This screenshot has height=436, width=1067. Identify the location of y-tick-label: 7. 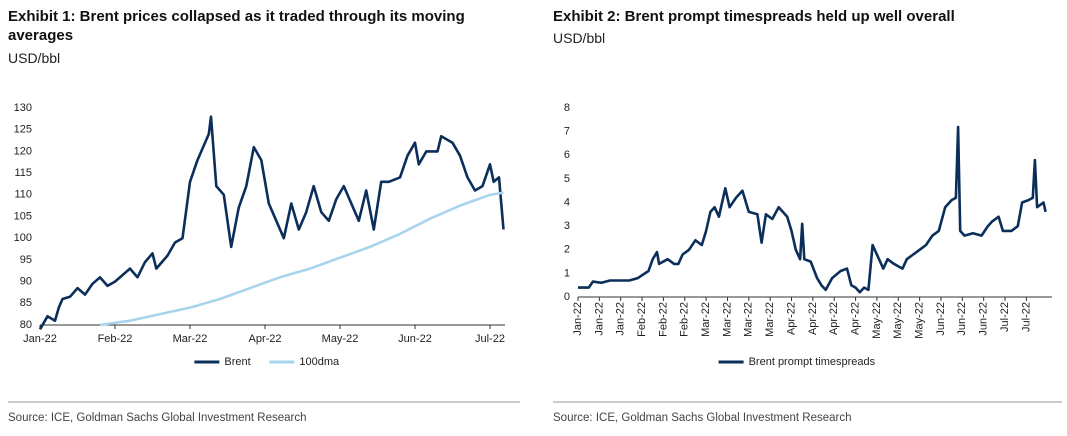
(567, 132).